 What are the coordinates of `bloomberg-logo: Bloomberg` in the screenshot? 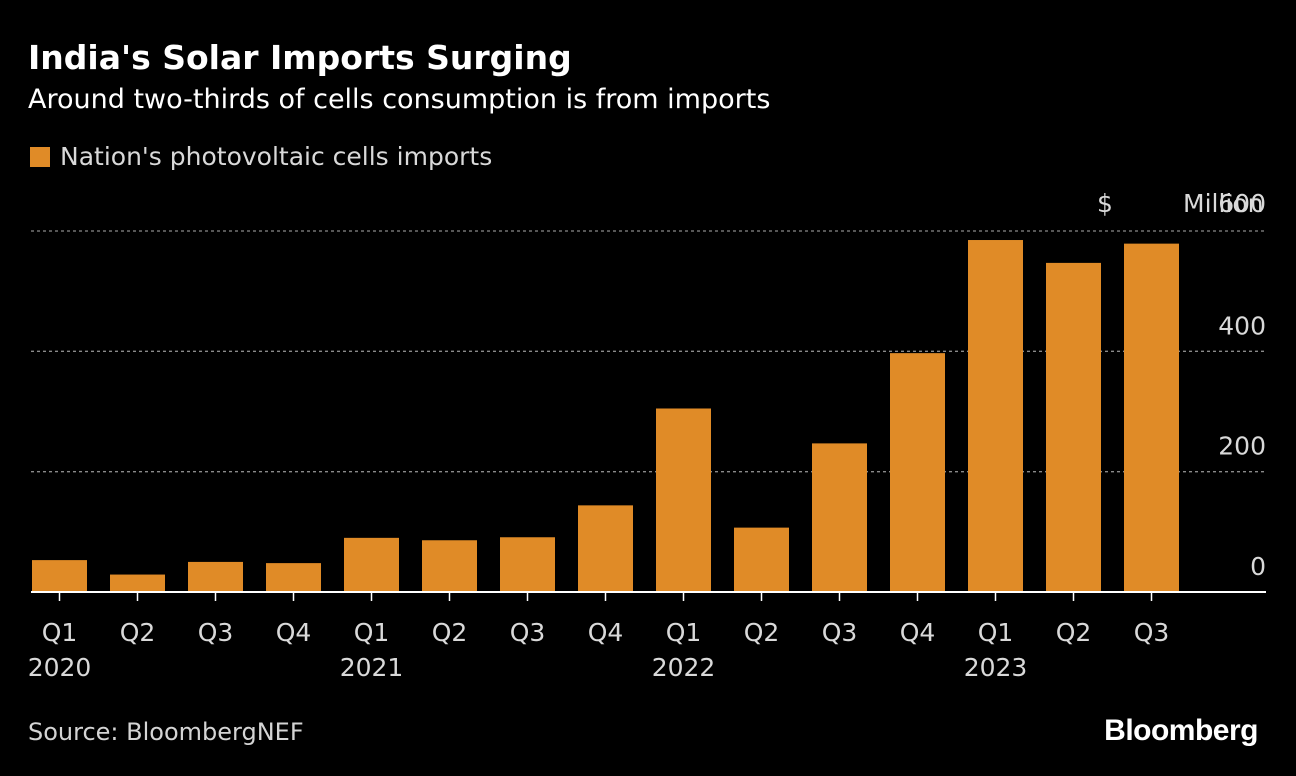 It's located at (1181, 730).